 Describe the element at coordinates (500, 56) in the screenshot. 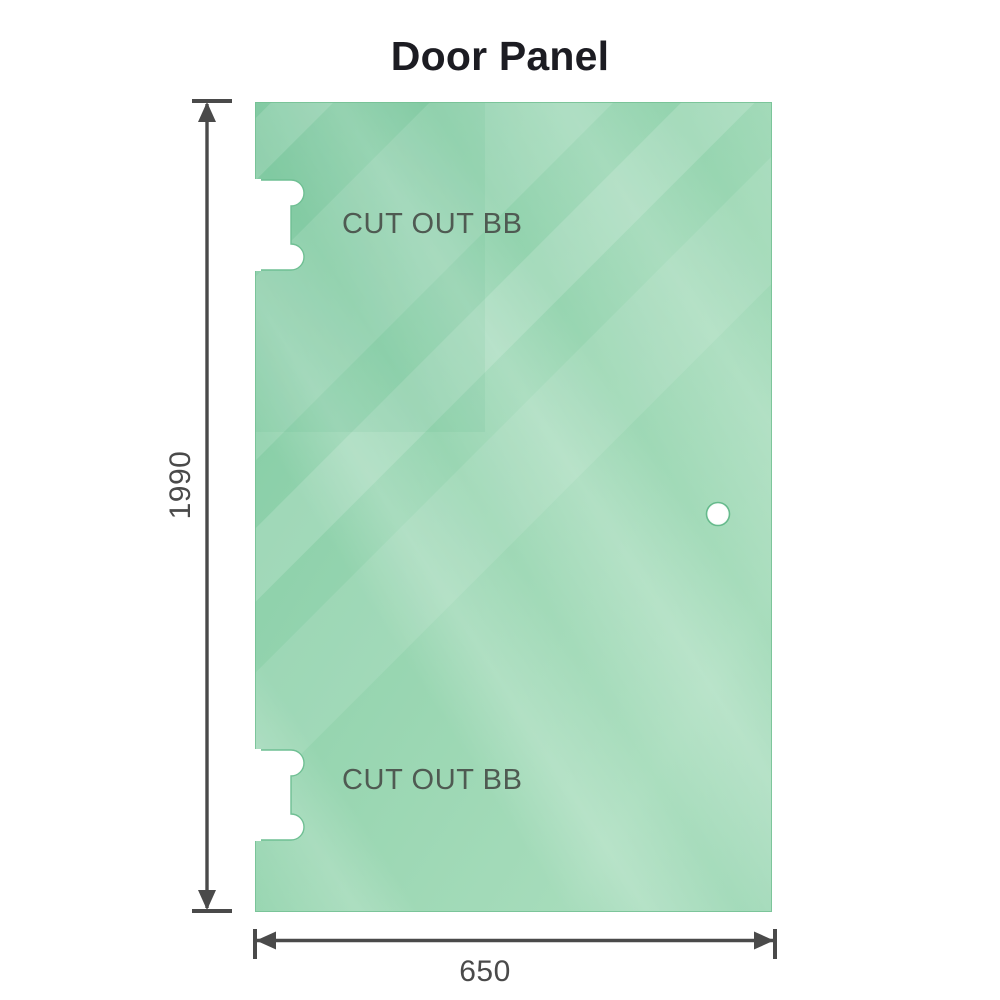

I see `page-title: Door Panel` at that location.